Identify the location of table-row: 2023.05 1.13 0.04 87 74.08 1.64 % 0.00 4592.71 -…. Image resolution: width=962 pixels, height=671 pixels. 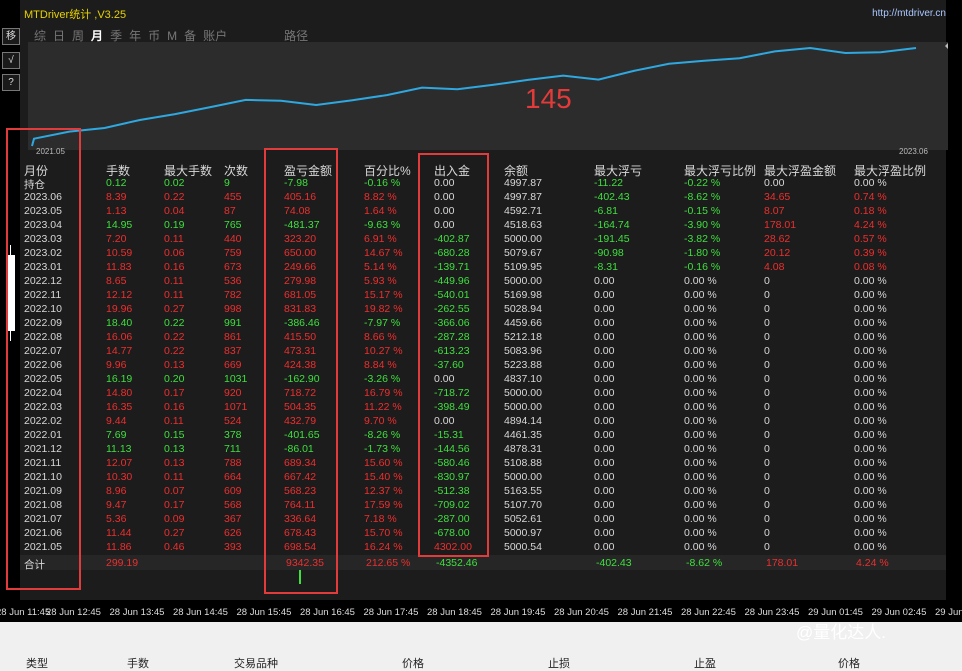
(484, 212).